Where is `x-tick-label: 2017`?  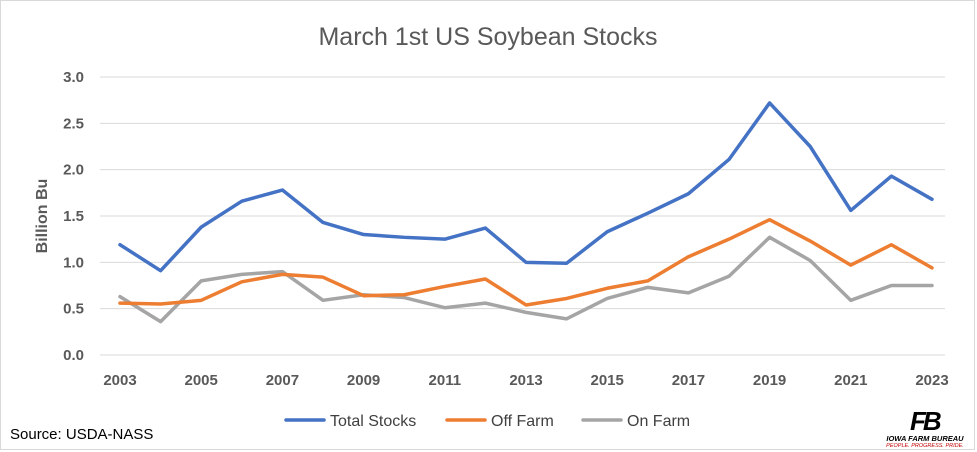
x-tick-label: 2017 is located at coordinates (688, 380).